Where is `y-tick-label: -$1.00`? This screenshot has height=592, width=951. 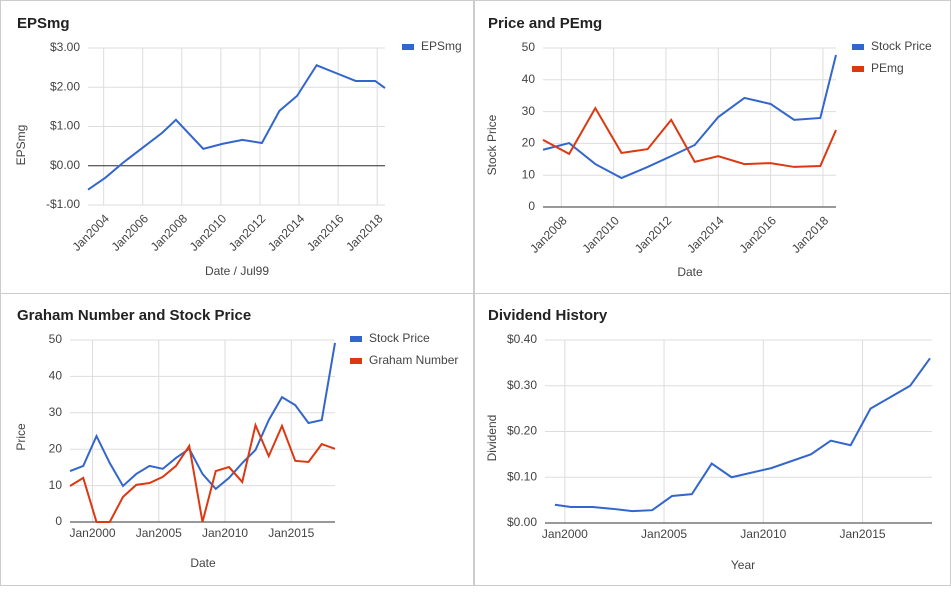 y-tick-label: -$1.00 is located at coordinates (63, 204).